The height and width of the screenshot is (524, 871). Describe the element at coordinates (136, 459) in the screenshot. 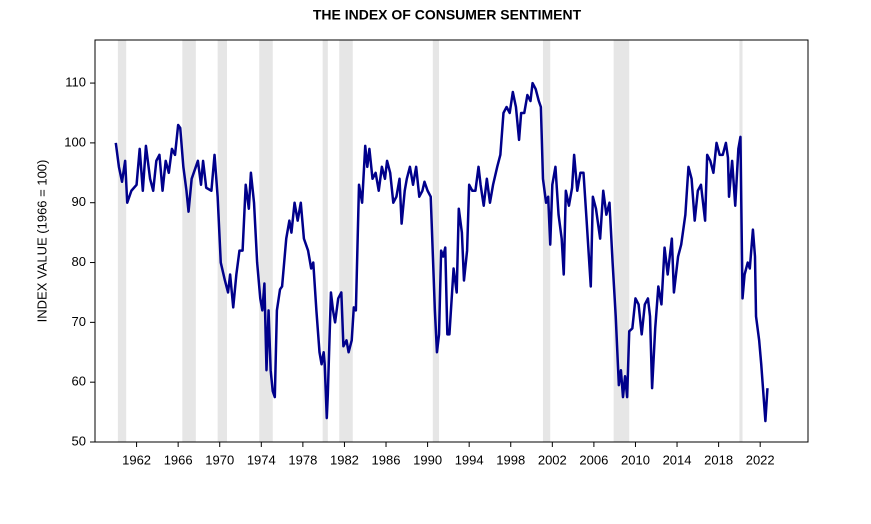

I see `x-tick-label: 1962` at that location.